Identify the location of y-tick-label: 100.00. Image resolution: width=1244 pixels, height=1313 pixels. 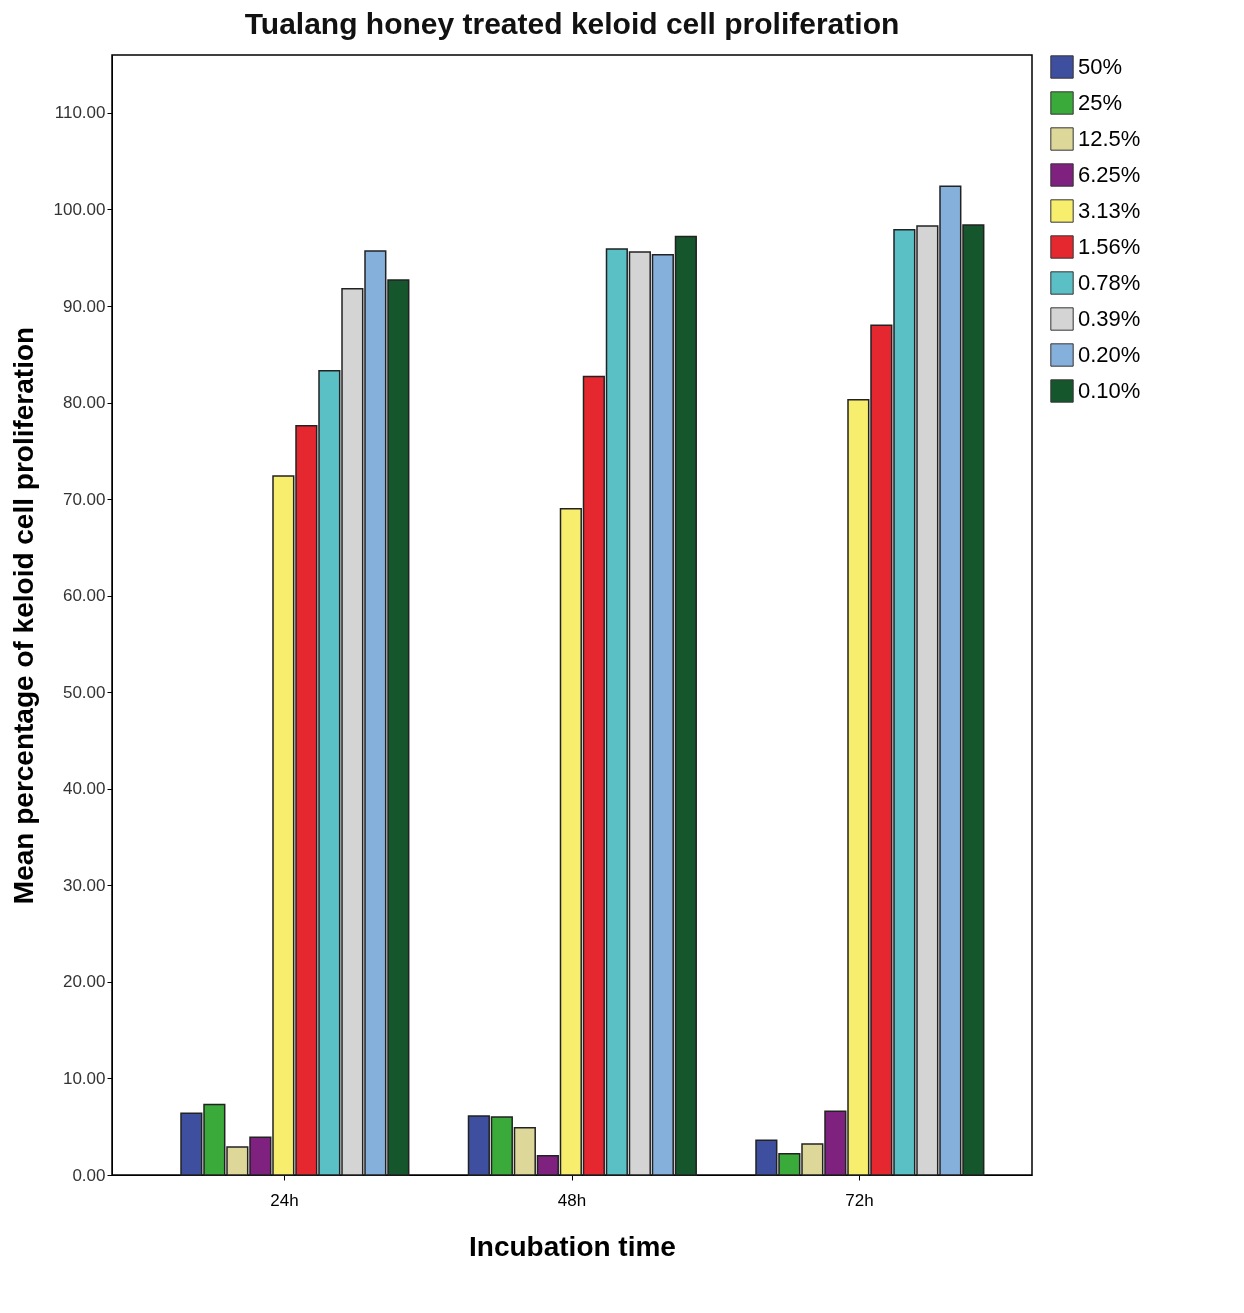
(79, 209).